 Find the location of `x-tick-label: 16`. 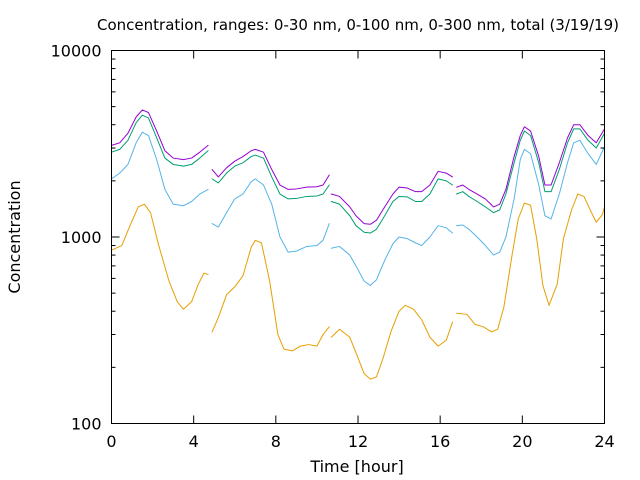

x-tick-label: 16 is located at coordinates (440, 441).